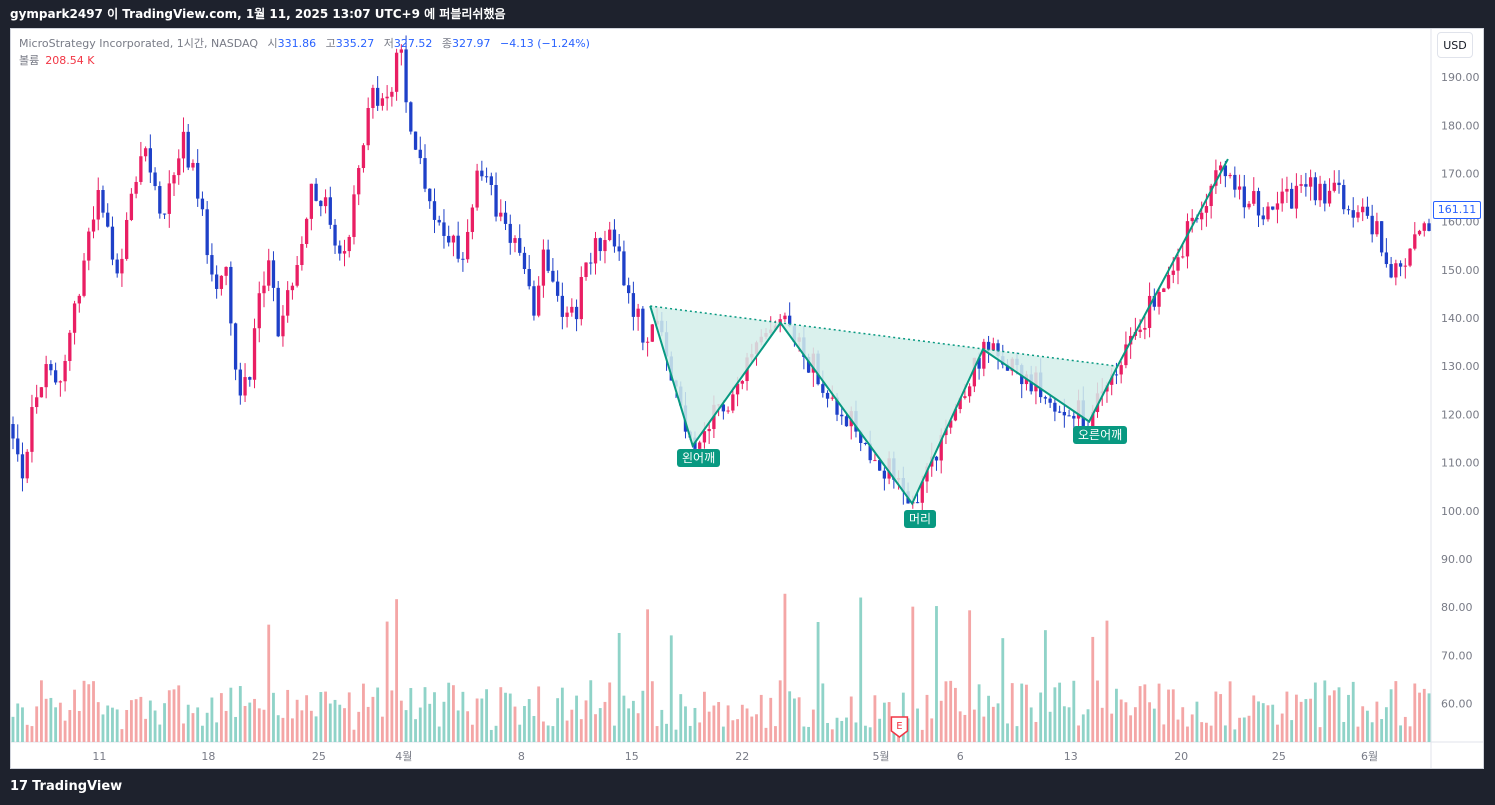 The image size is (1495, 805). Describe the element at coordinates (699, 458) in the screenshot. I see `left-shoulder-label: 왼어깨` at that location.